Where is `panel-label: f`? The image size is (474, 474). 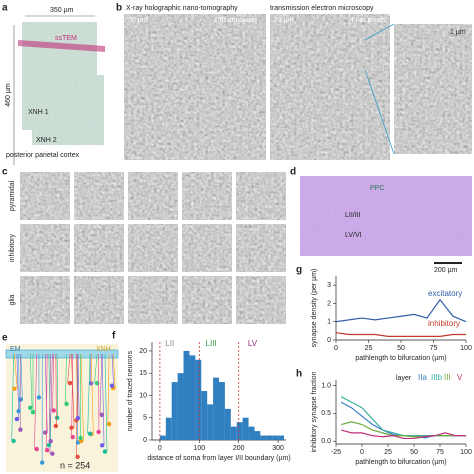 panel-label: f is located at coordinates (114, 336).